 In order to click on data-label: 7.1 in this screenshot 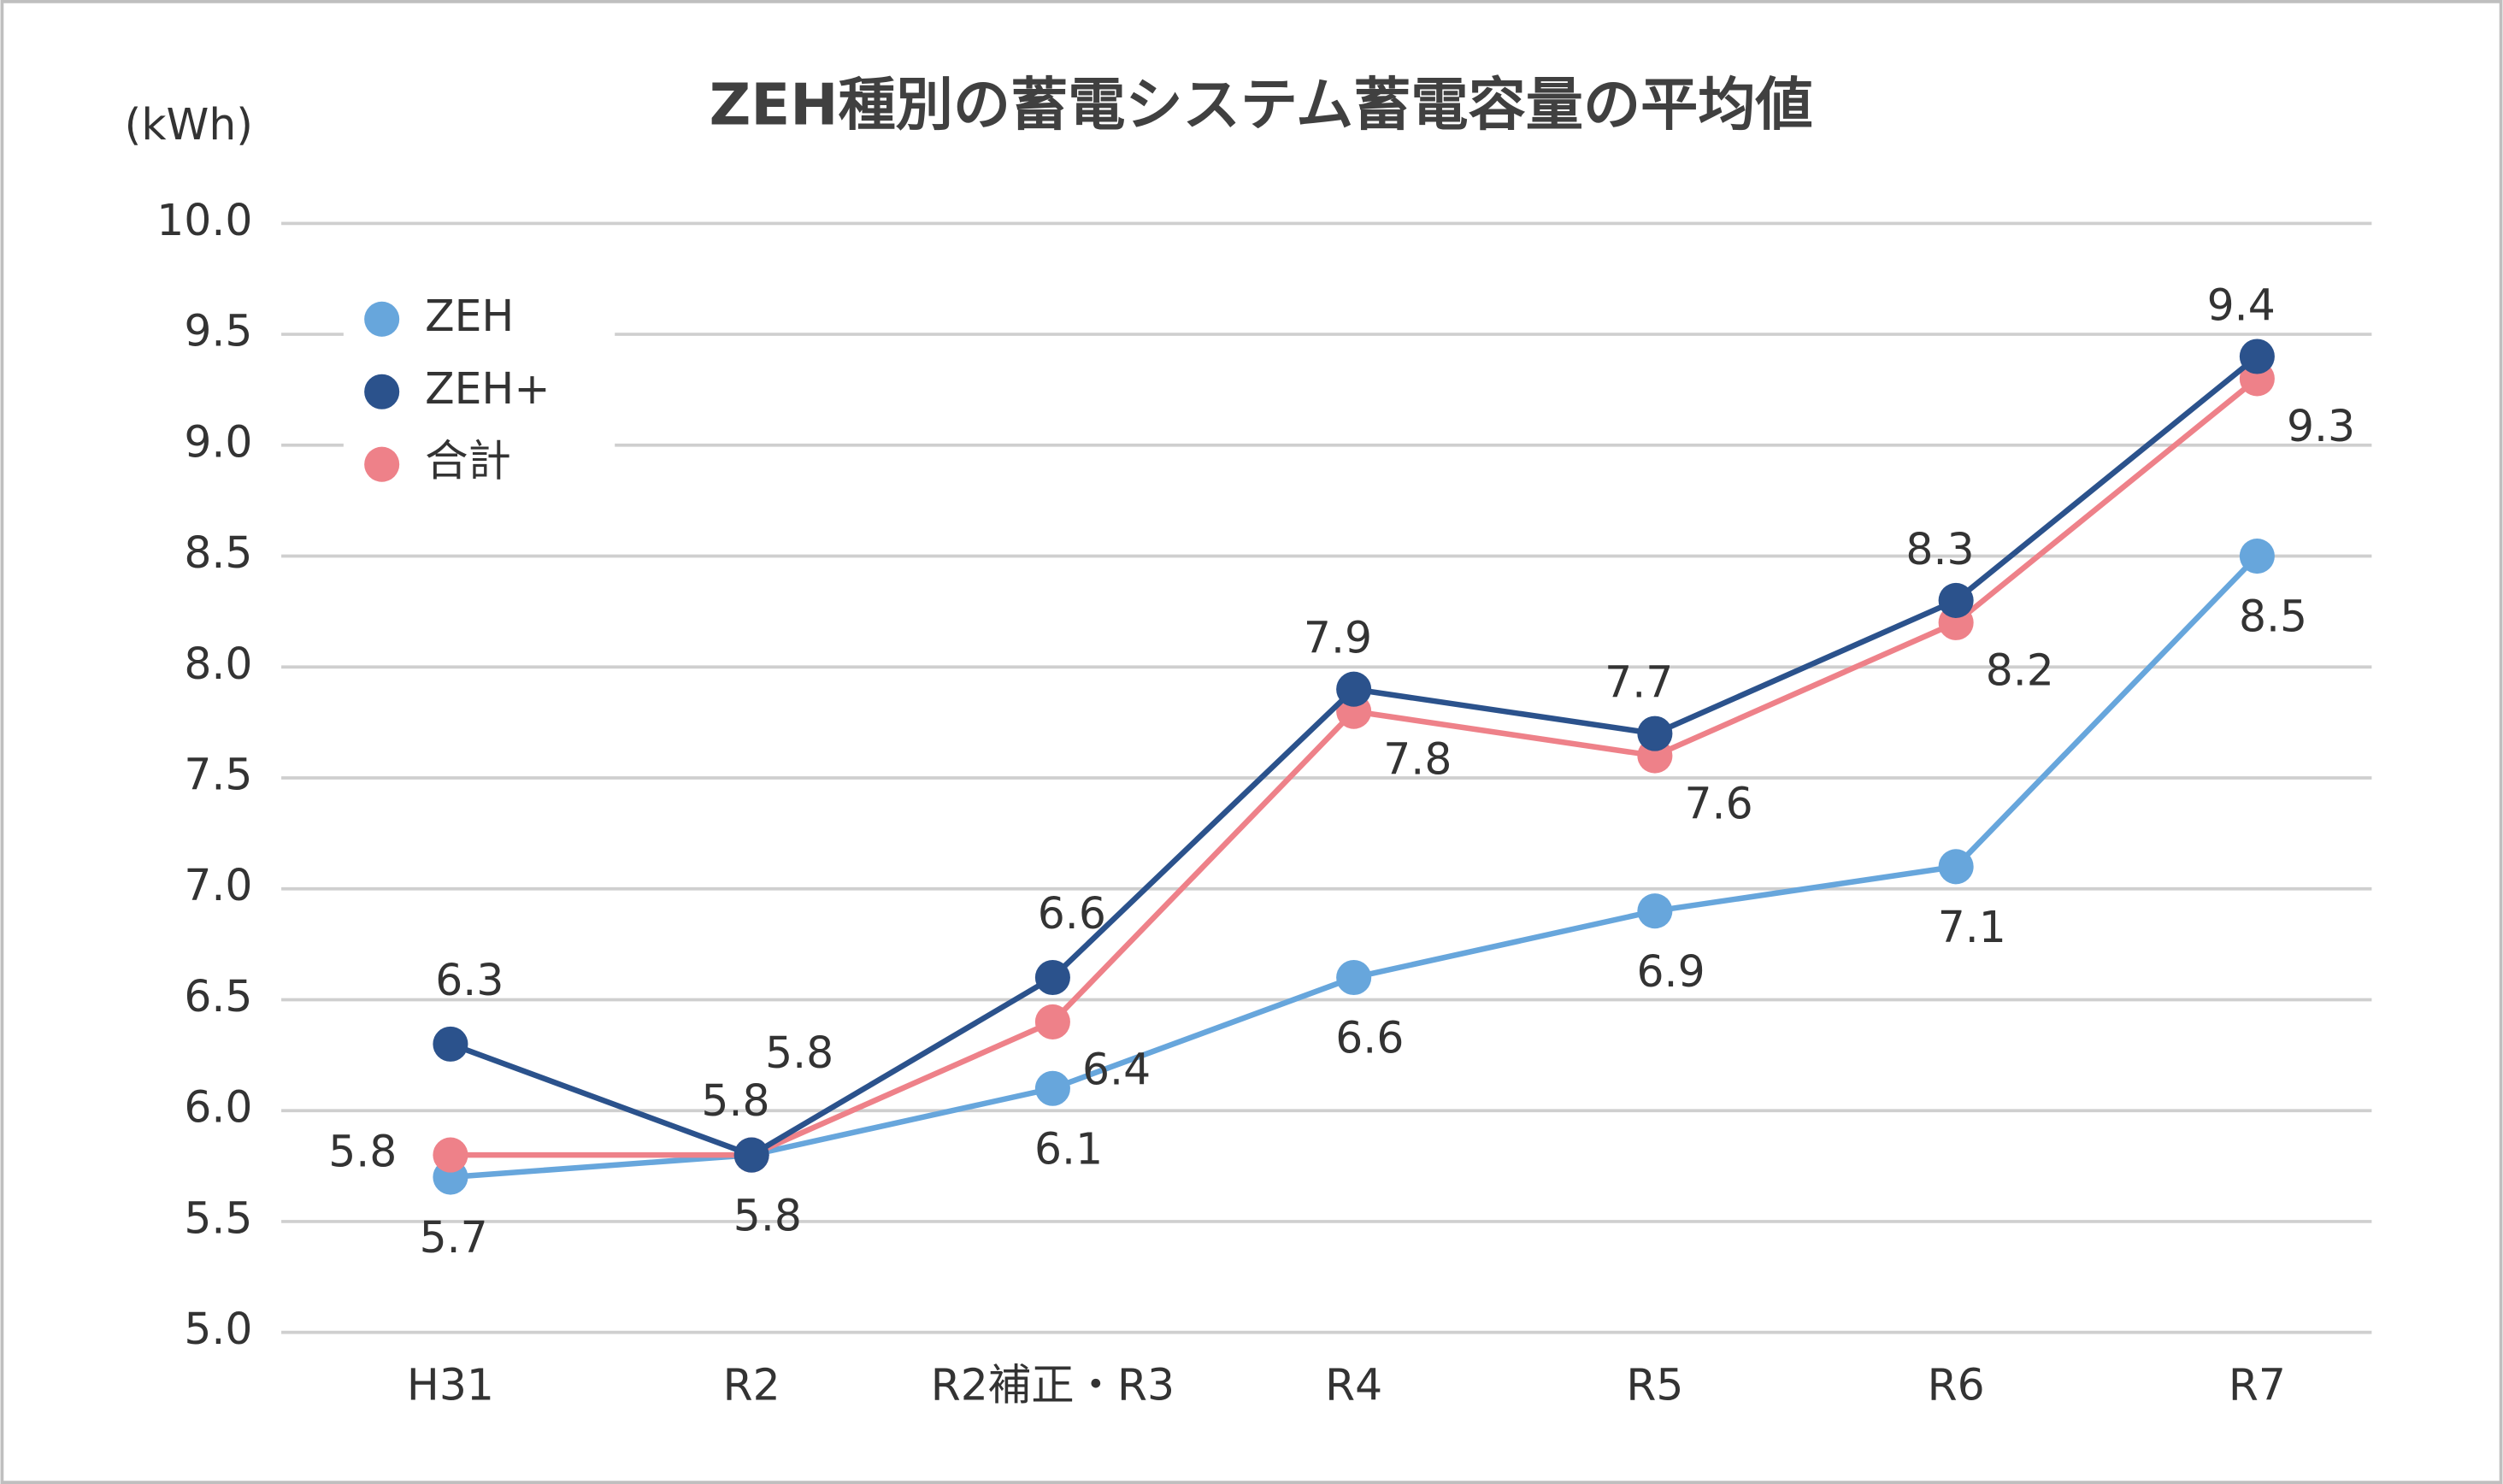, I will do `click(1972, 927)`.